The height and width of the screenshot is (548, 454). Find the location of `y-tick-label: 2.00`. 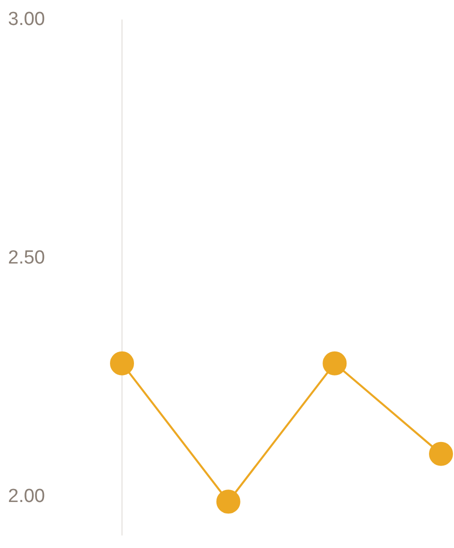

y-tick-label: 2.00 is located at coordinates (26, 497).